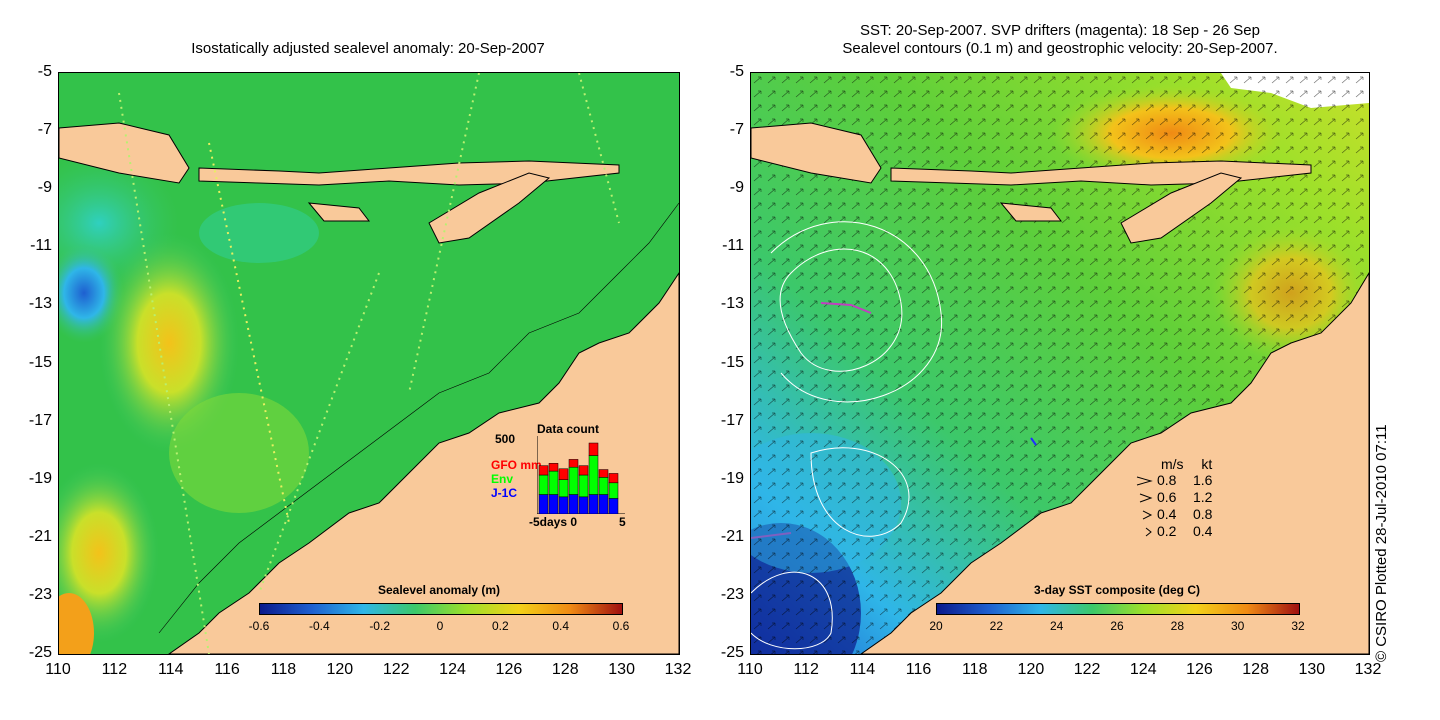  Describe the element at coordinates (1167, 497) in the screenshot. I see `speed-ms-value: 0.6` at that location.